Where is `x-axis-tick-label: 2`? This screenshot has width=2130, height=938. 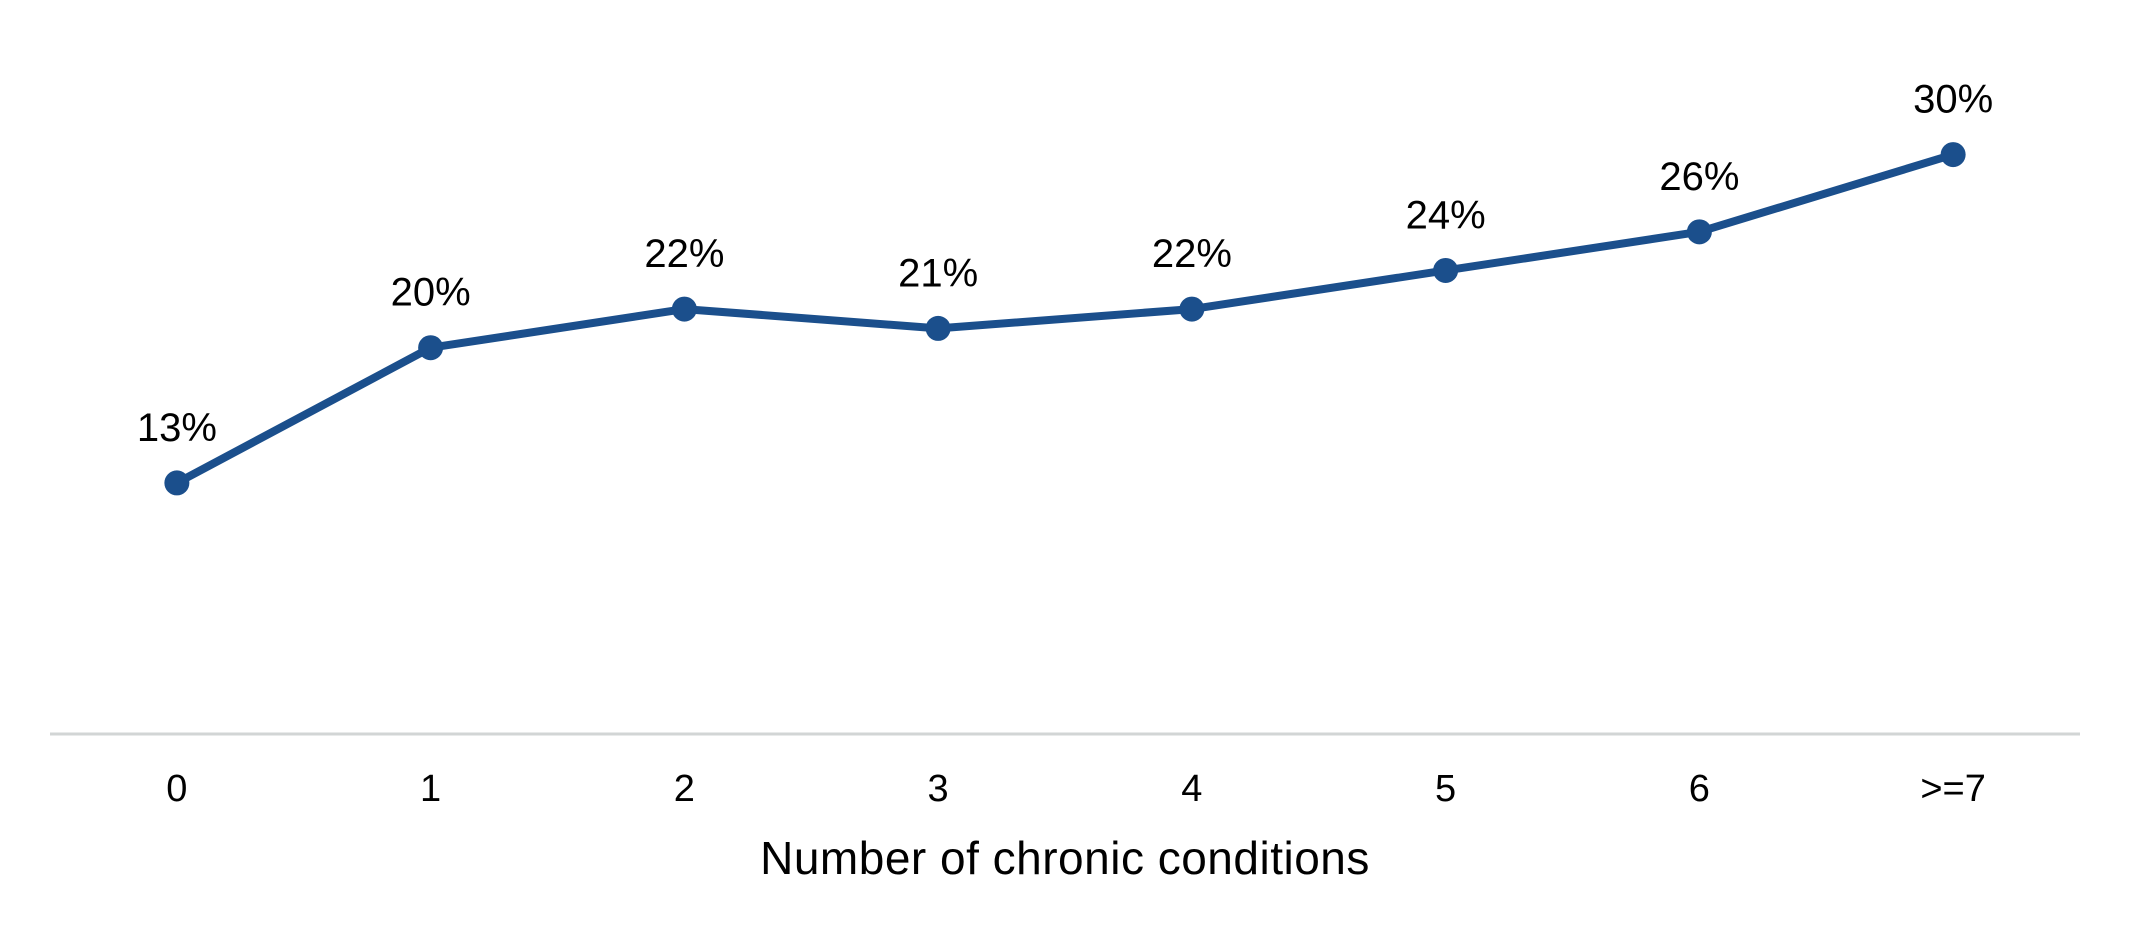
x-axis-tick-label: 2 is located at coordinates (684, 789).